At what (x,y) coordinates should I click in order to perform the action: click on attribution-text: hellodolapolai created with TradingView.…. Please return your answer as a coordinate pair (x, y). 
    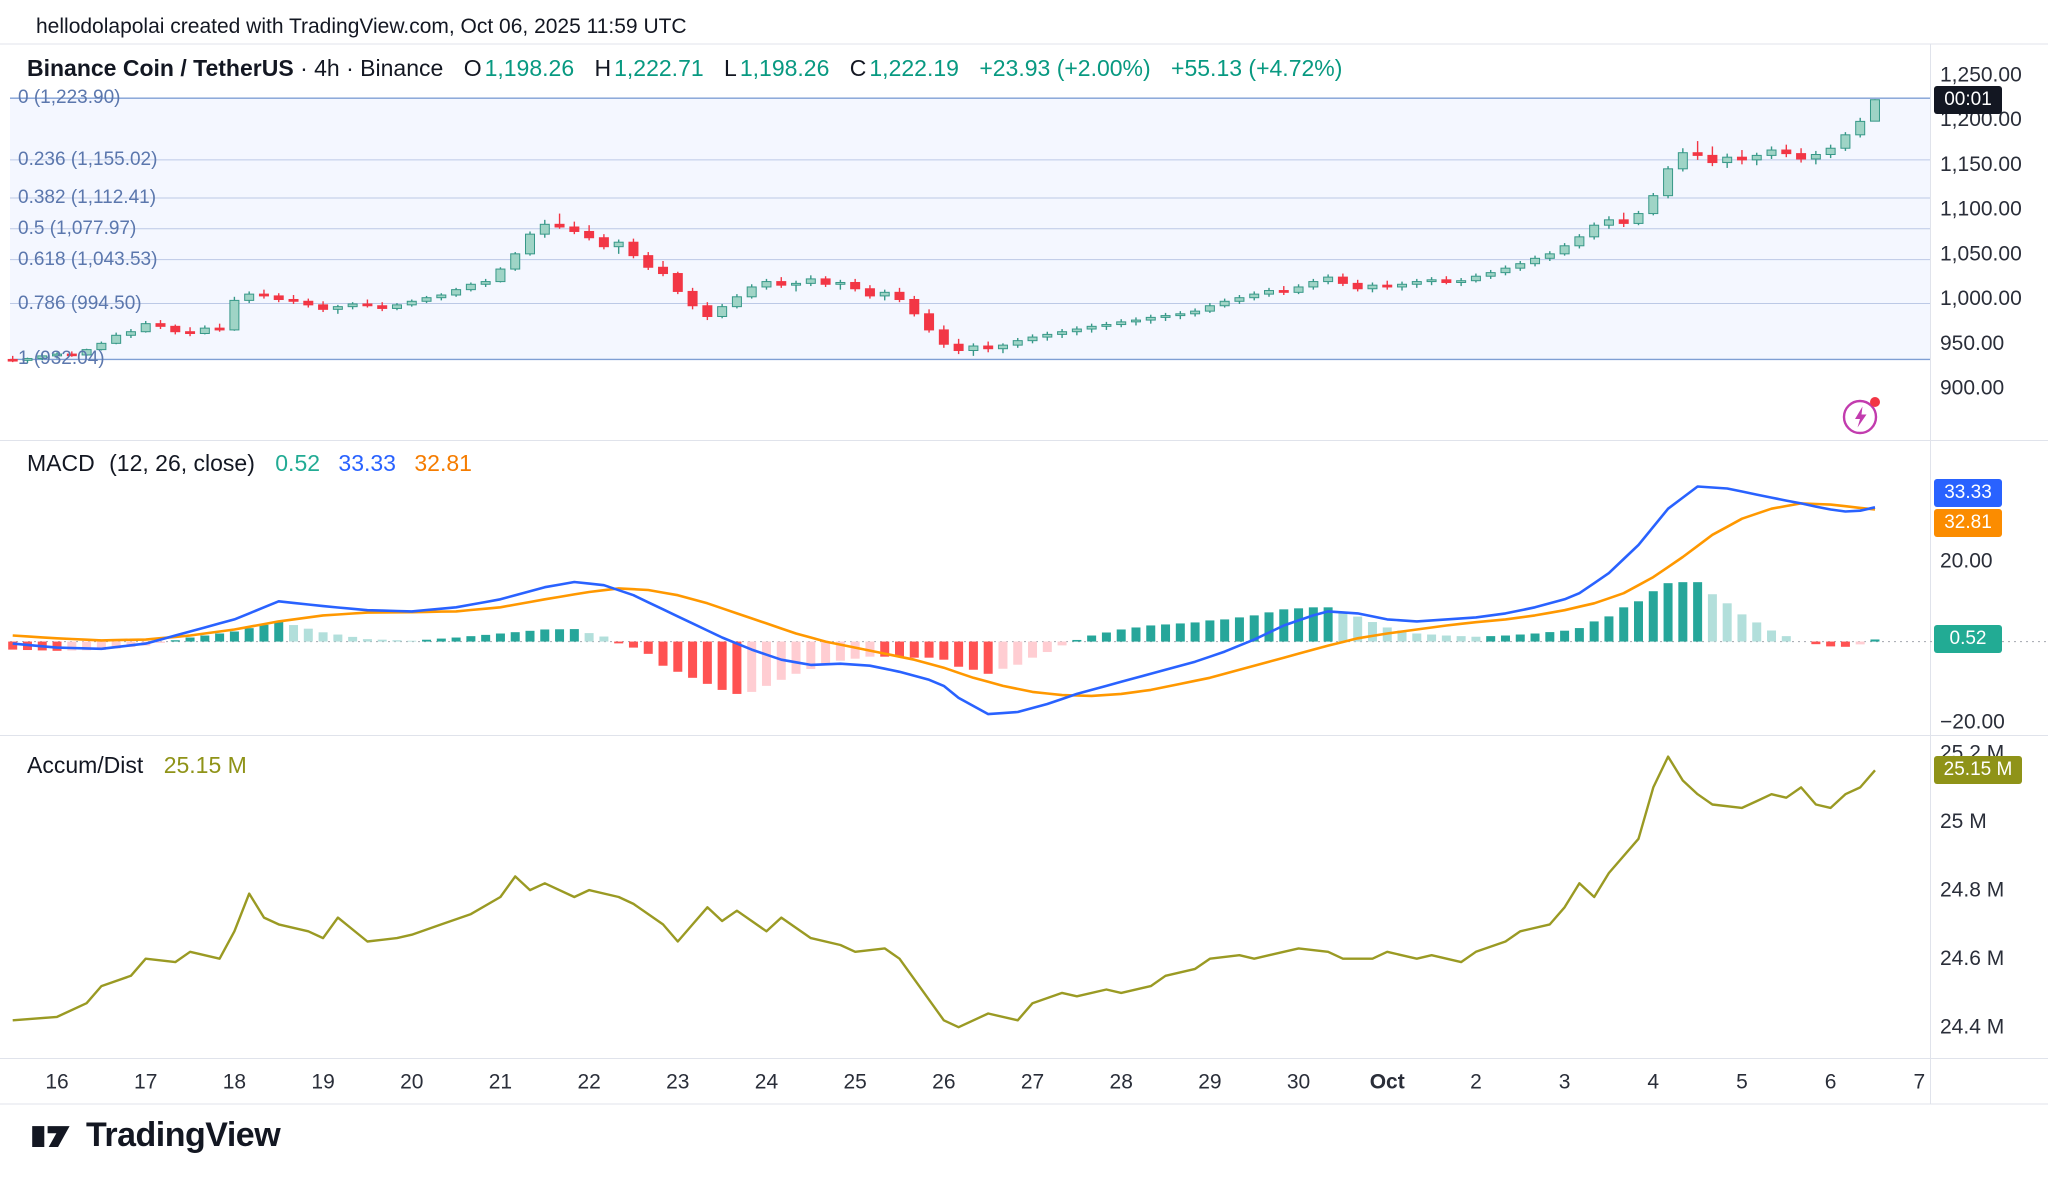
    Looking at the image, I should click on (361, 26).